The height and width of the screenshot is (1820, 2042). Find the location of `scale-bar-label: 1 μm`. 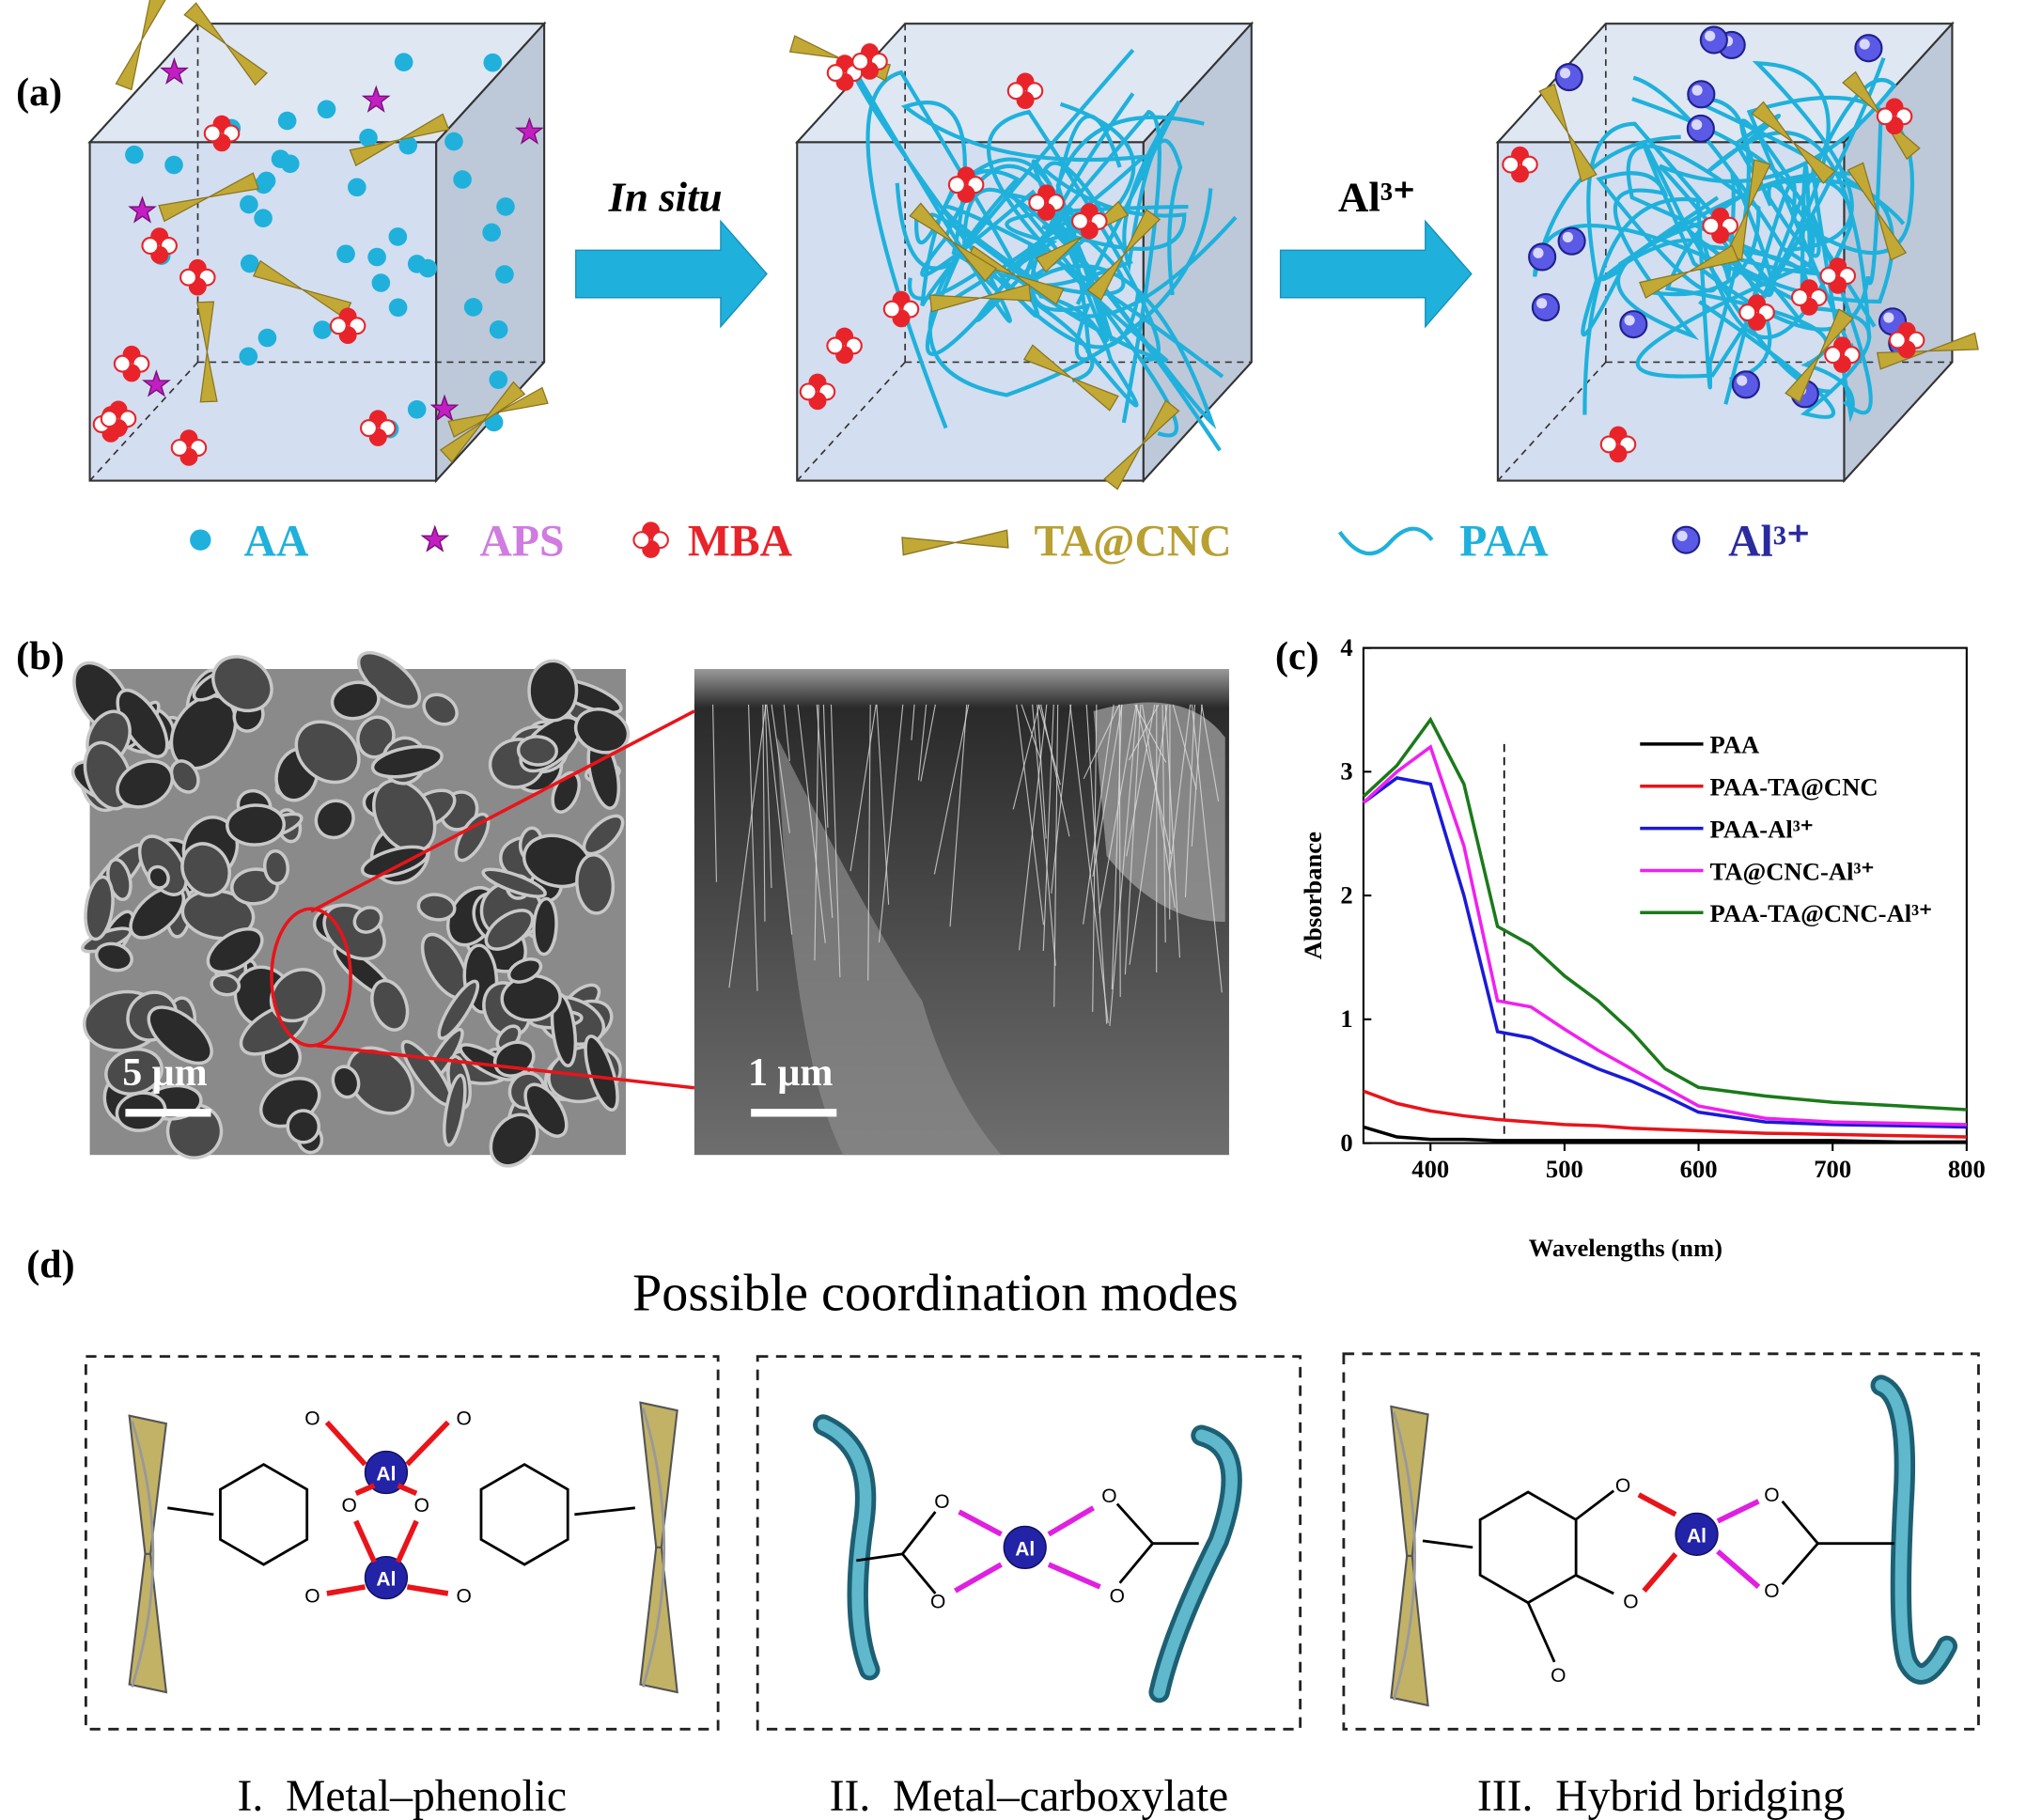

scale-bar-label: 1 μm is located at coordinates (790, 1073).